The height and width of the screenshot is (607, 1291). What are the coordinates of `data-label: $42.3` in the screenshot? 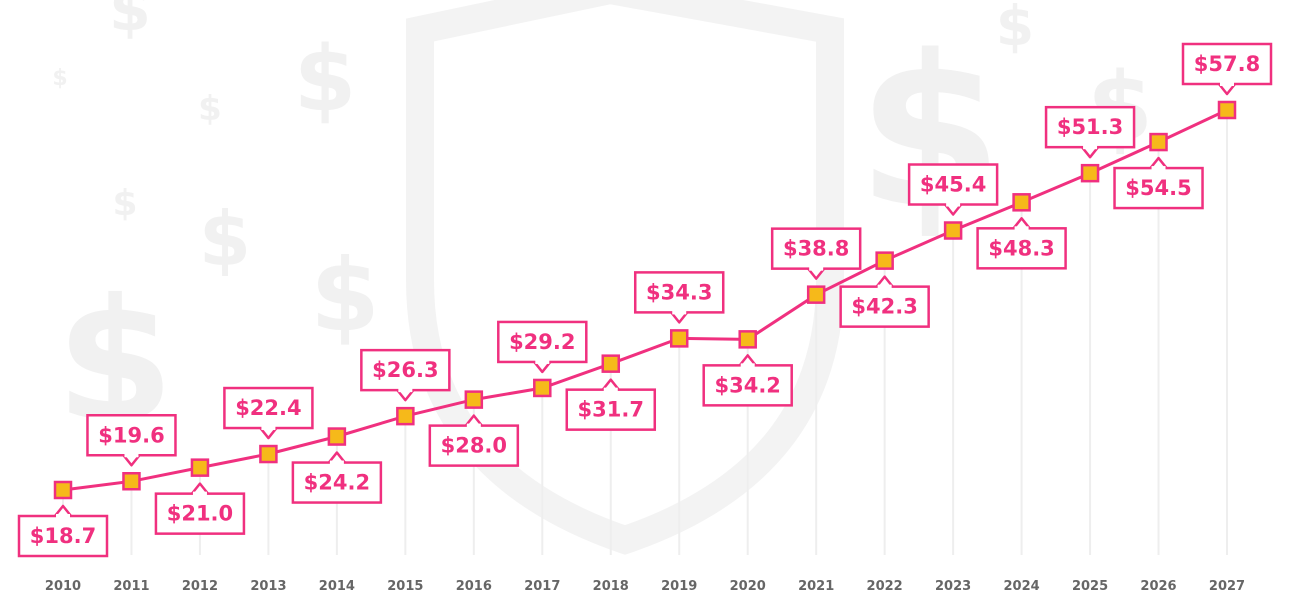 It's located at (884, 301).